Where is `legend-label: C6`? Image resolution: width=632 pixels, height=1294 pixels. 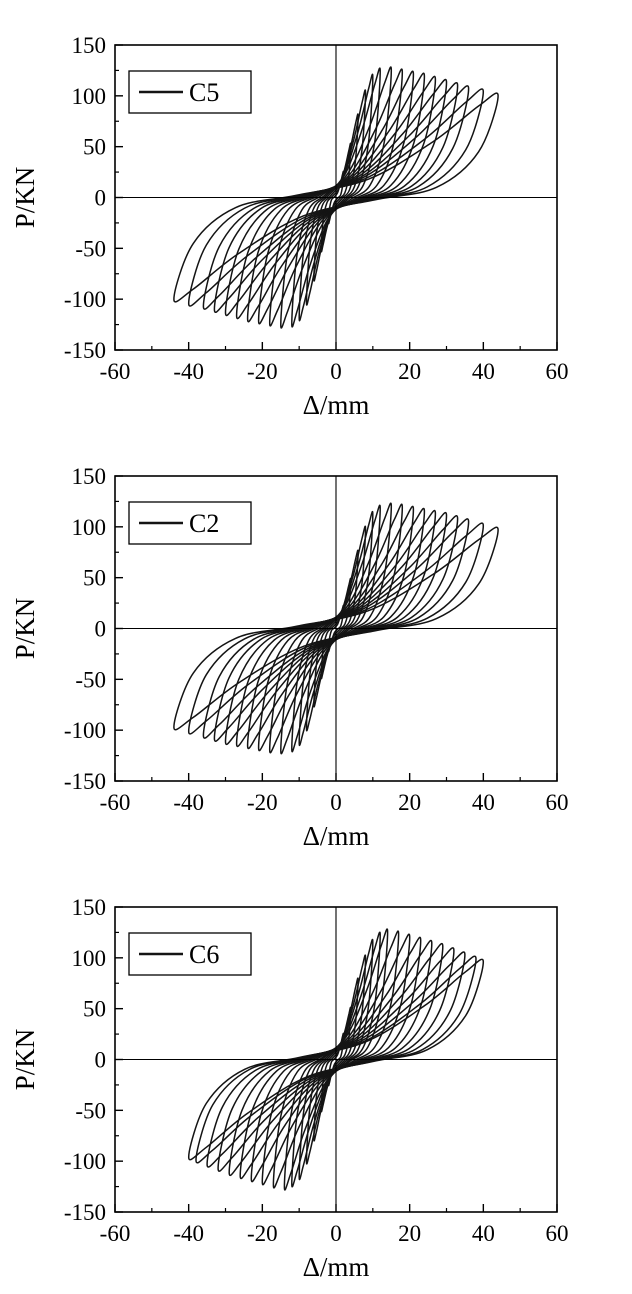 legend-label: C6 is located at coordinates (204, 954).